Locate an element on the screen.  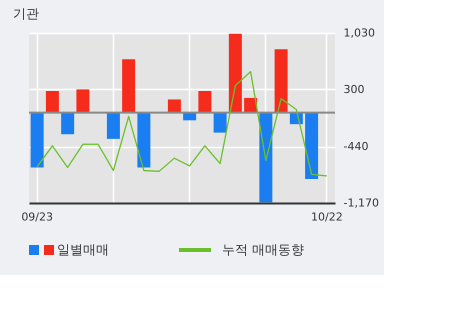
y-tick-label: -1,170 is located at coordinates (361, 203).